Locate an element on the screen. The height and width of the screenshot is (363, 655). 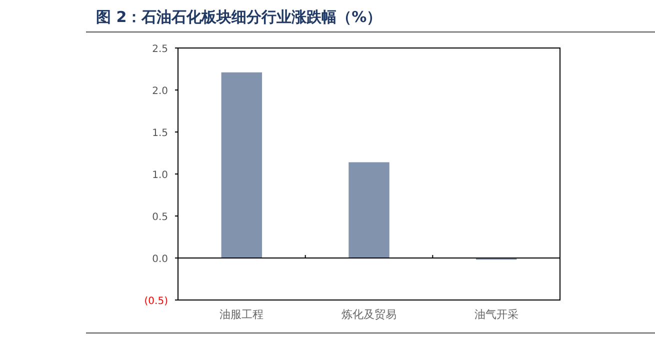
y-tick-label: 2.0 is located at coordinates (160, 91).